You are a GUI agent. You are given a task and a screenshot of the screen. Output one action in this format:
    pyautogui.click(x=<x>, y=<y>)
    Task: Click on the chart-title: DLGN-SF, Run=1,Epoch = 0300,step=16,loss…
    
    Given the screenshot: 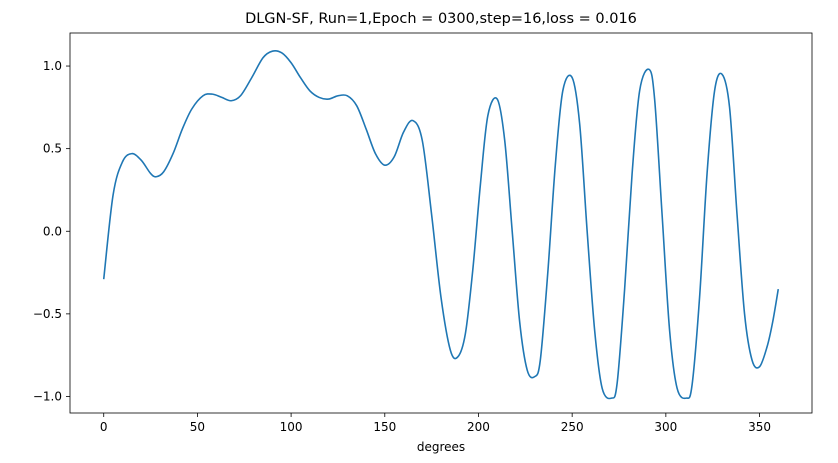 What is the action you would take?
    pyautogui.click(x=441, y=19)
    